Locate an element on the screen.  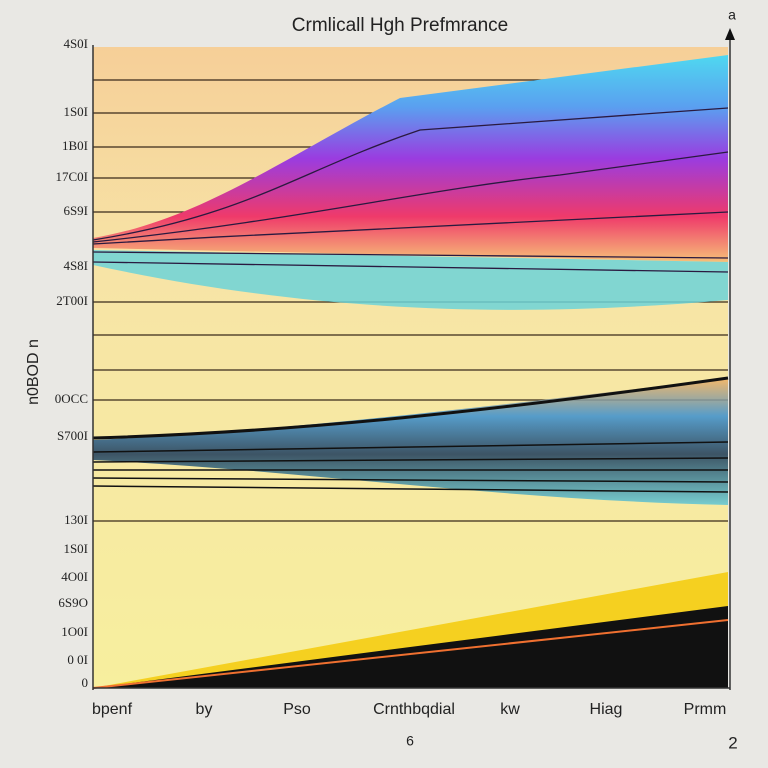
x-tick-label: Crnthbqdial is located at coordinates (414, 709).